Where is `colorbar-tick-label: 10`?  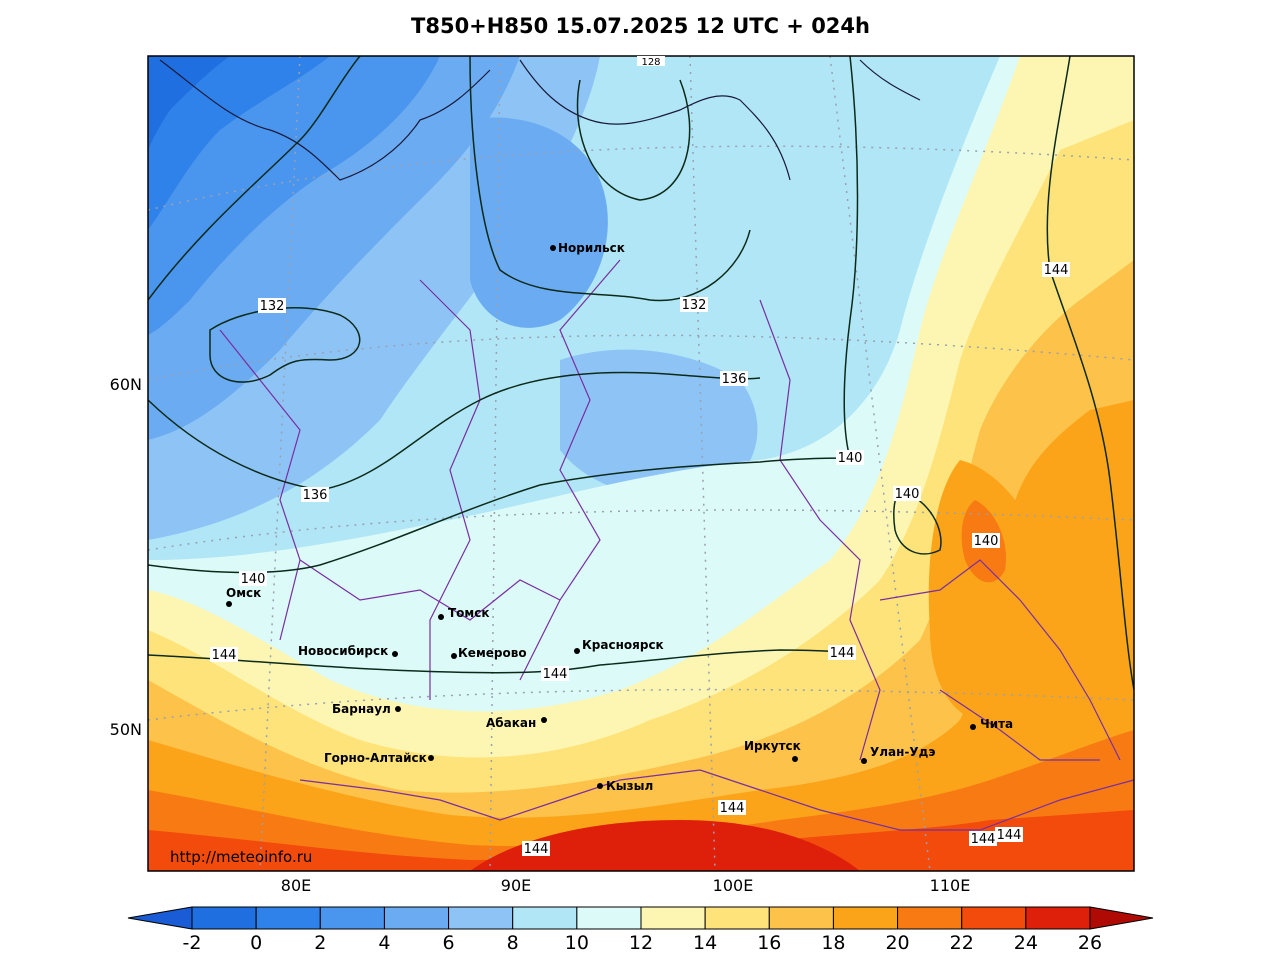
colorbar-tick-label: 10 is located at coordinates (577, 943).